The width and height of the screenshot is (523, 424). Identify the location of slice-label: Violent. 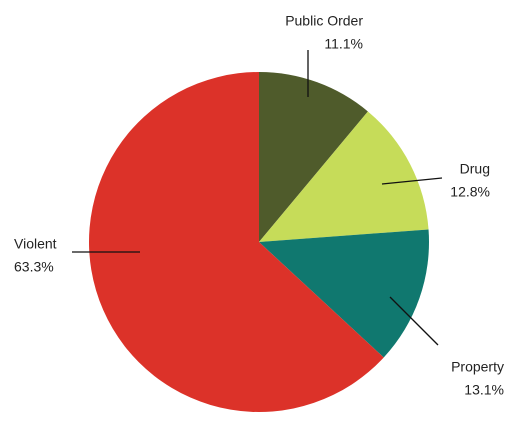
(35, 244).